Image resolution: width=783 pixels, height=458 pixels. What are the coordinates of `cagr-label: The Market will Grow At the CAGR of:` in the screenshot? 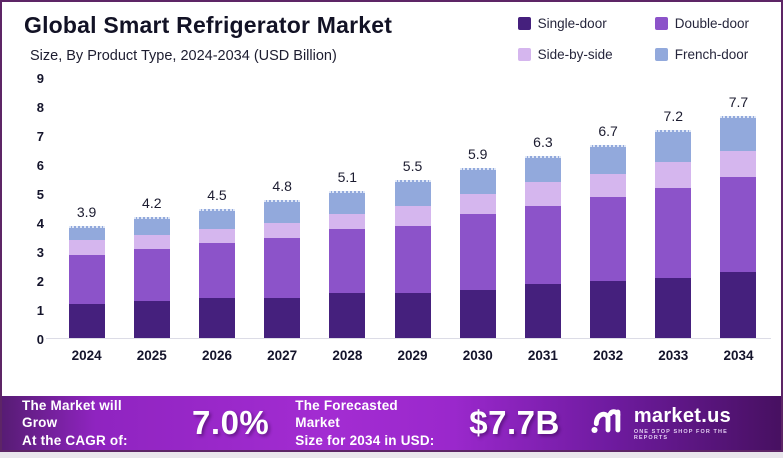 It's located at (90, 423).